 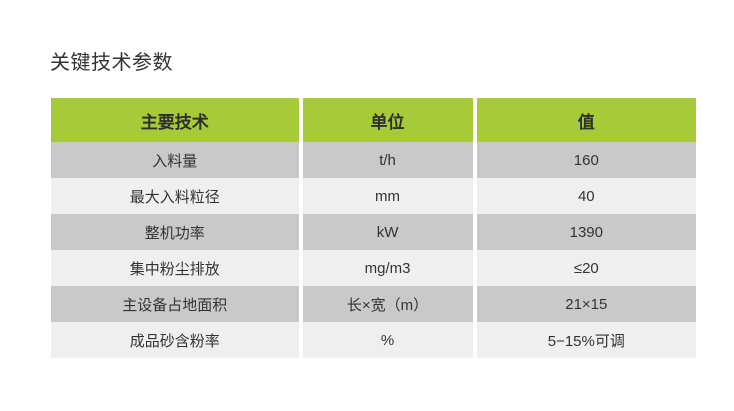 I want to click on table-row: 主设备占地面积 长×宽（m） 21×15, so click(x=373, y=304).